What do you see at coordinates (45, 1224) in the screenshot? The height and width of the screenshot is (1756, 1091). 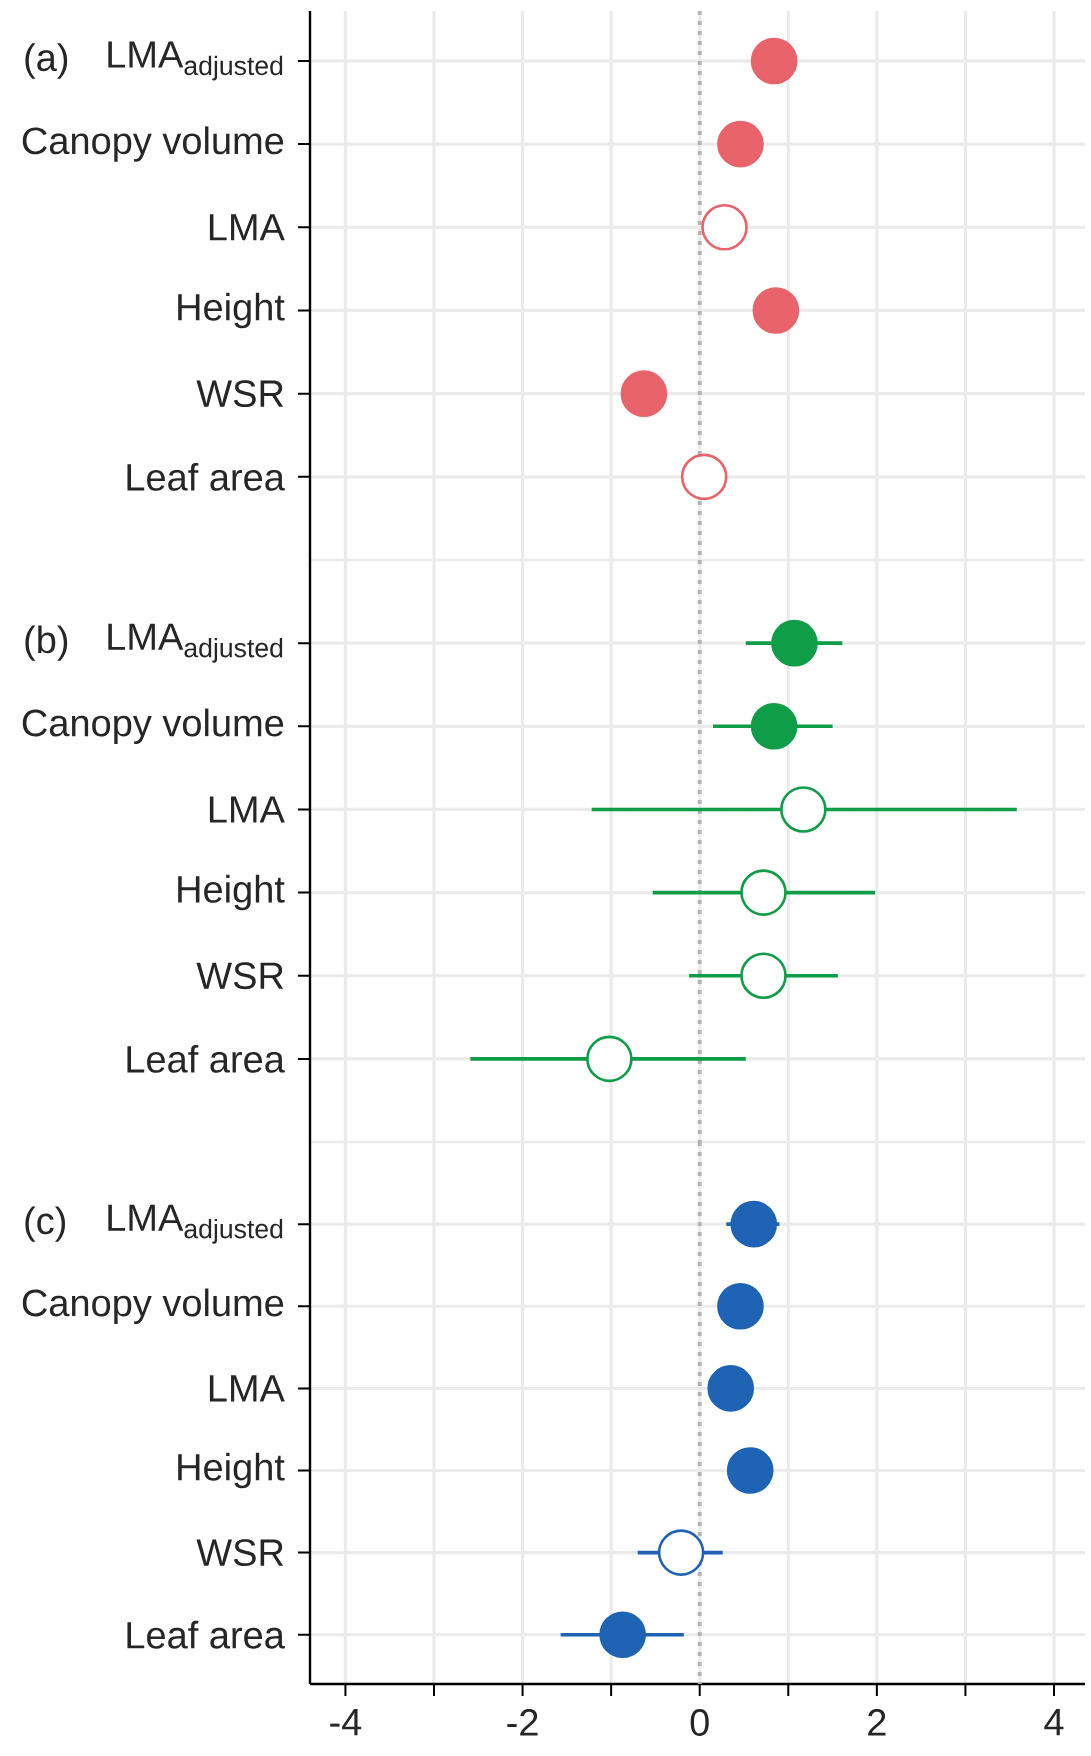 I see `text: (c)` at bounding box center [45, 1224].